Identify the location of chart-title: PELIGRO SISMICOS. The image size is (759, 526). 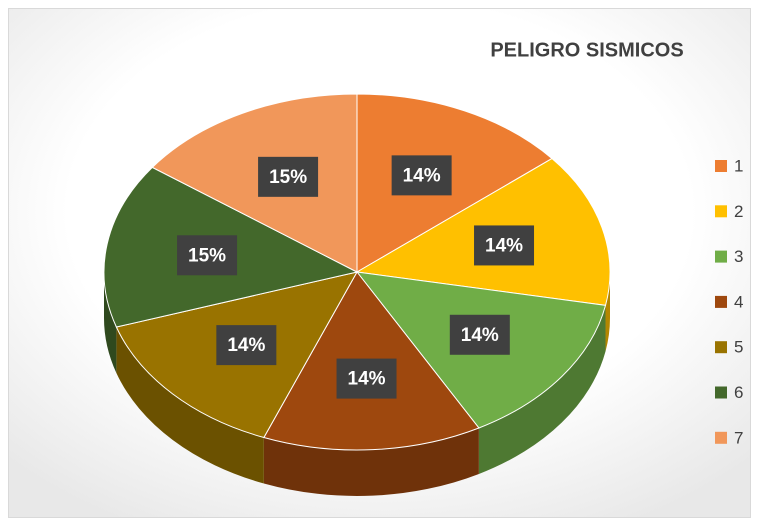
(586, 50).